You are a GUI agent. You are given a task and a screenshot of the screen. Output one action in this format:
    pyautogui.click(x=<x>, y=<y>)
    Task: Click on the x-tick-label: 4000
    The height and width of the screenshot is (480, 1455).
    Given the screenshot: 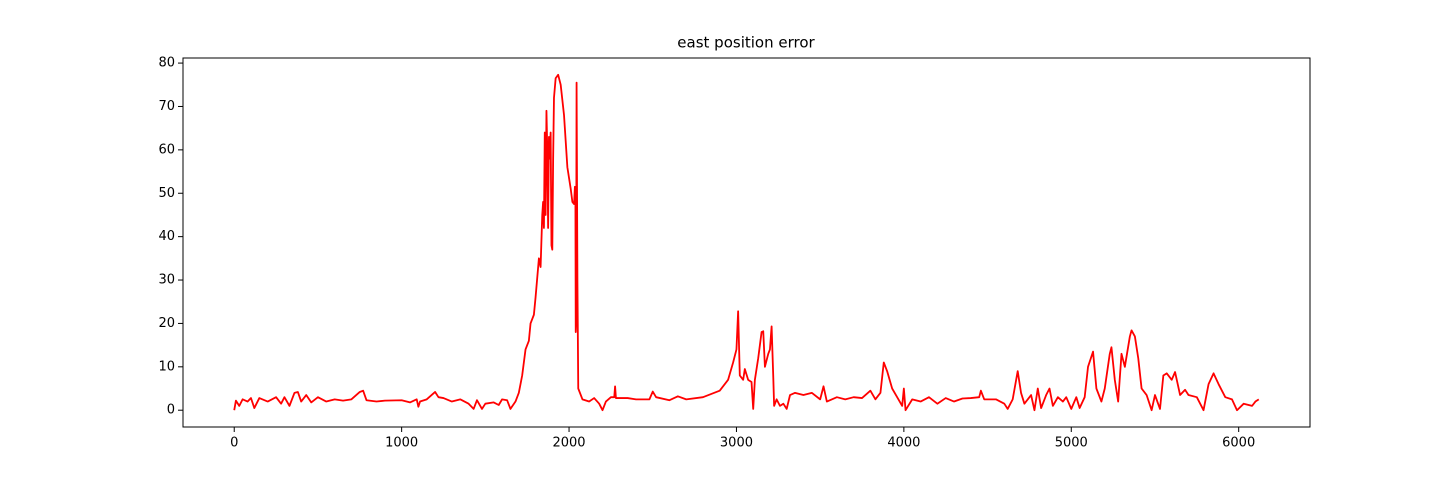 What is the action you would take?
    pyautogui.click(x=903, y=443)
    